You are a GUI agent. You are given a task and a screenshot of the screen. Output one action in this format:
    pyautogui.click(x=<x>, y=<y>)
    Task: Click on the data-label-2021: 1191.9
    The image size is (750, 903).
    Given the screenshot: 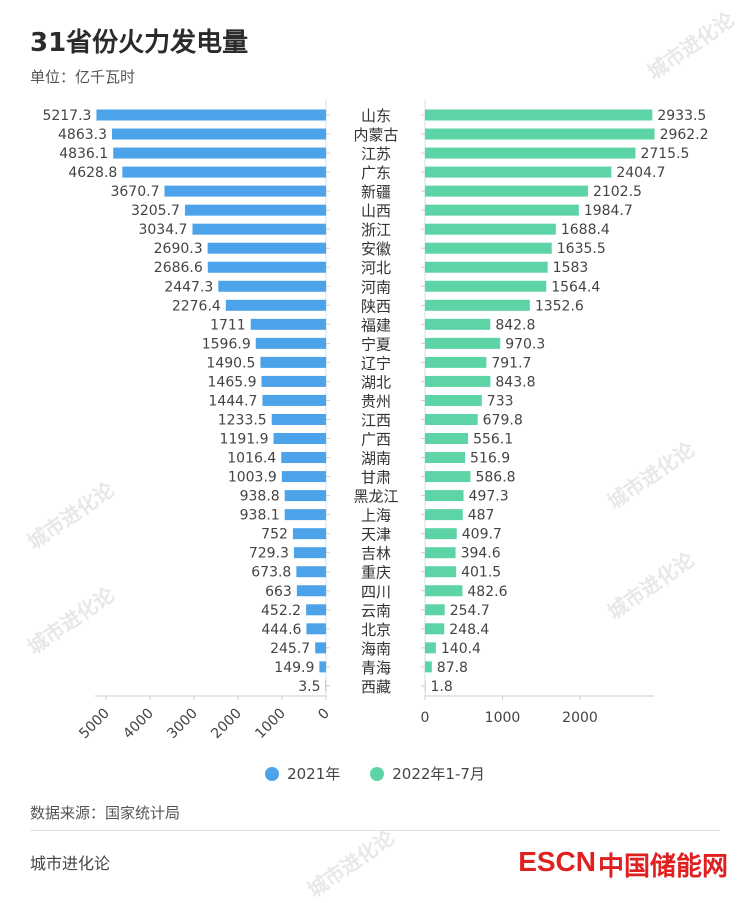 What is the action you would take?
    pyautogui.click(x=244, y=440)
    